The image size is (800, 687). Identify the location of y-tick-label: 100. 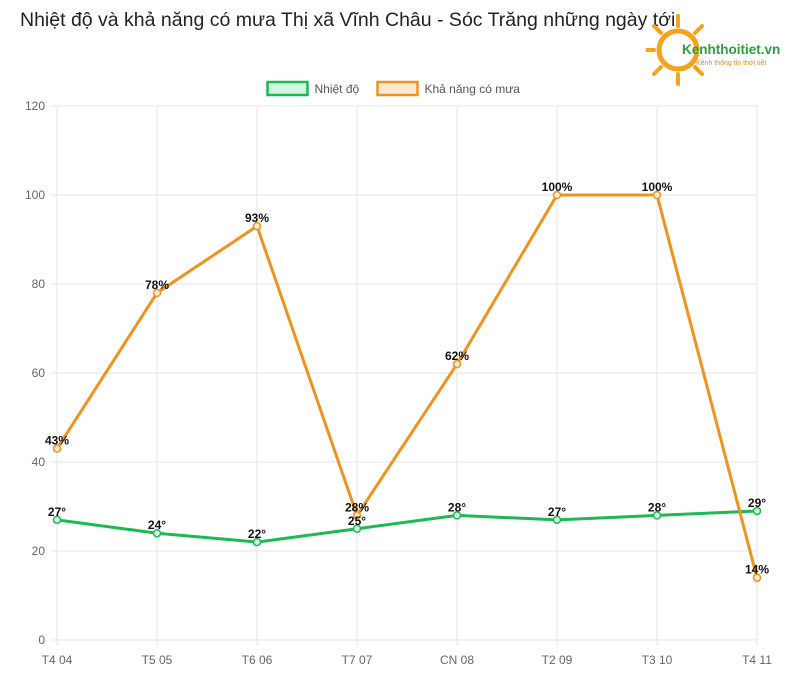
(35, 195).